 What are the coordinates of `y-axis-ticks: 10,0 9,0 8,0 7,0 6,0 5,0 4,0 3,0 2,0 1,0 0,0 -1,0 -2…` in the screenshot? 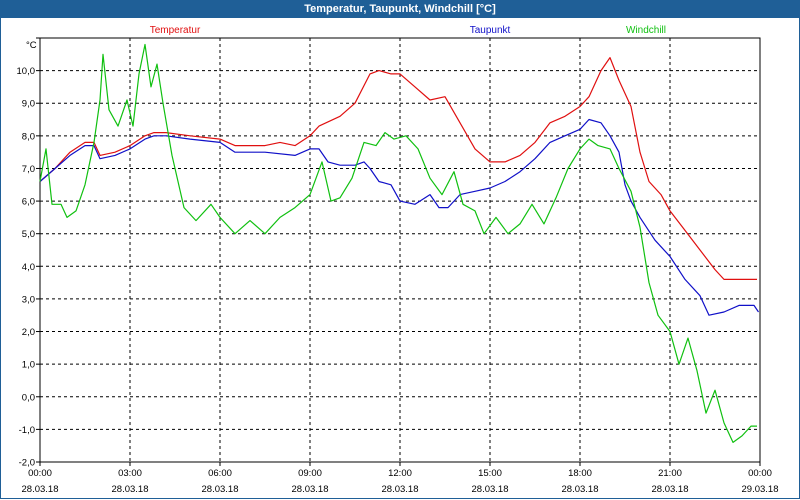 It's located at (28, 253).